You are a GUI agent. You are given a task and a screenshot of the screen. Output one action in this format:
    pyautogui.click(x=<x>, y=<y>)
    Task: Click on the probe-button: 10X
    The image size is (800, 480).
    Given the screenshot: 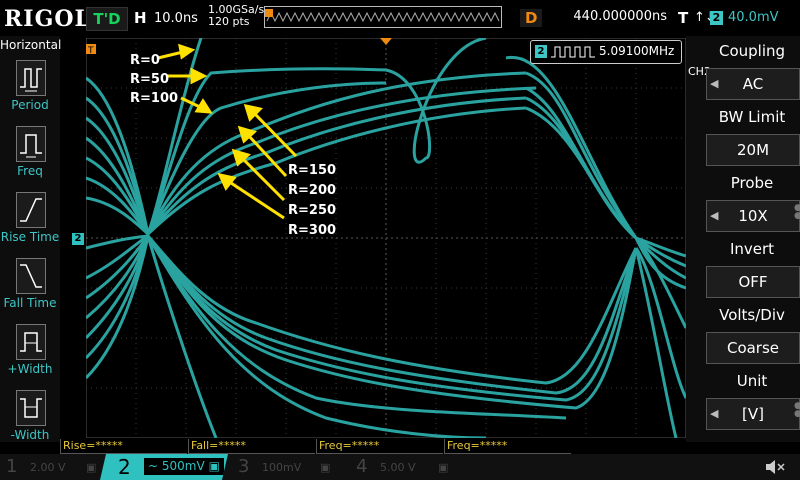 What is the action you would take?
    pyautogui.click(x=753, y=216)
    